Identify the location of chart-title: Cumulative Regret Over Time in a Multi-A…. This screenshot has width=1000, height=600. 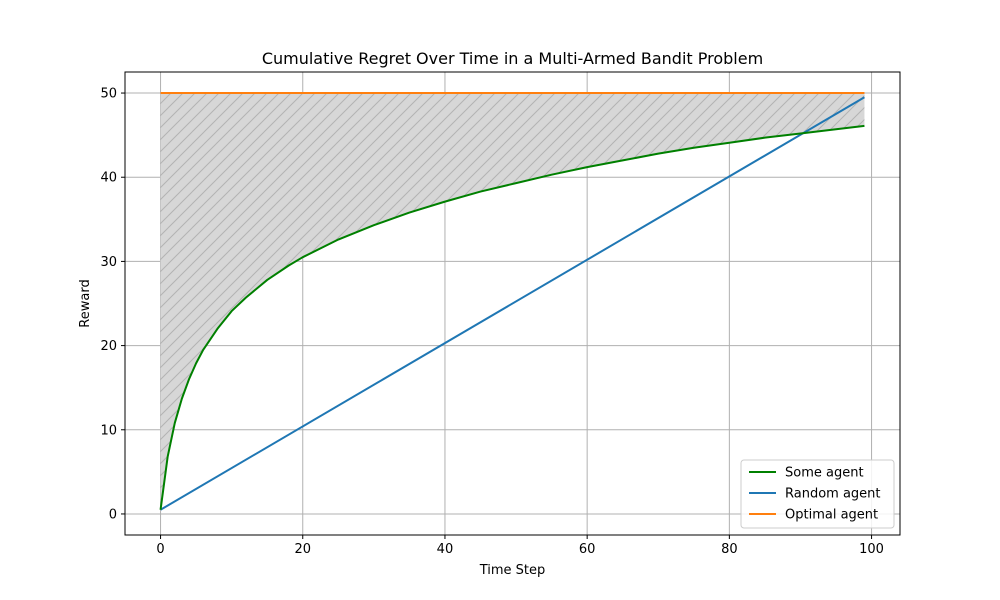
(512, 58).